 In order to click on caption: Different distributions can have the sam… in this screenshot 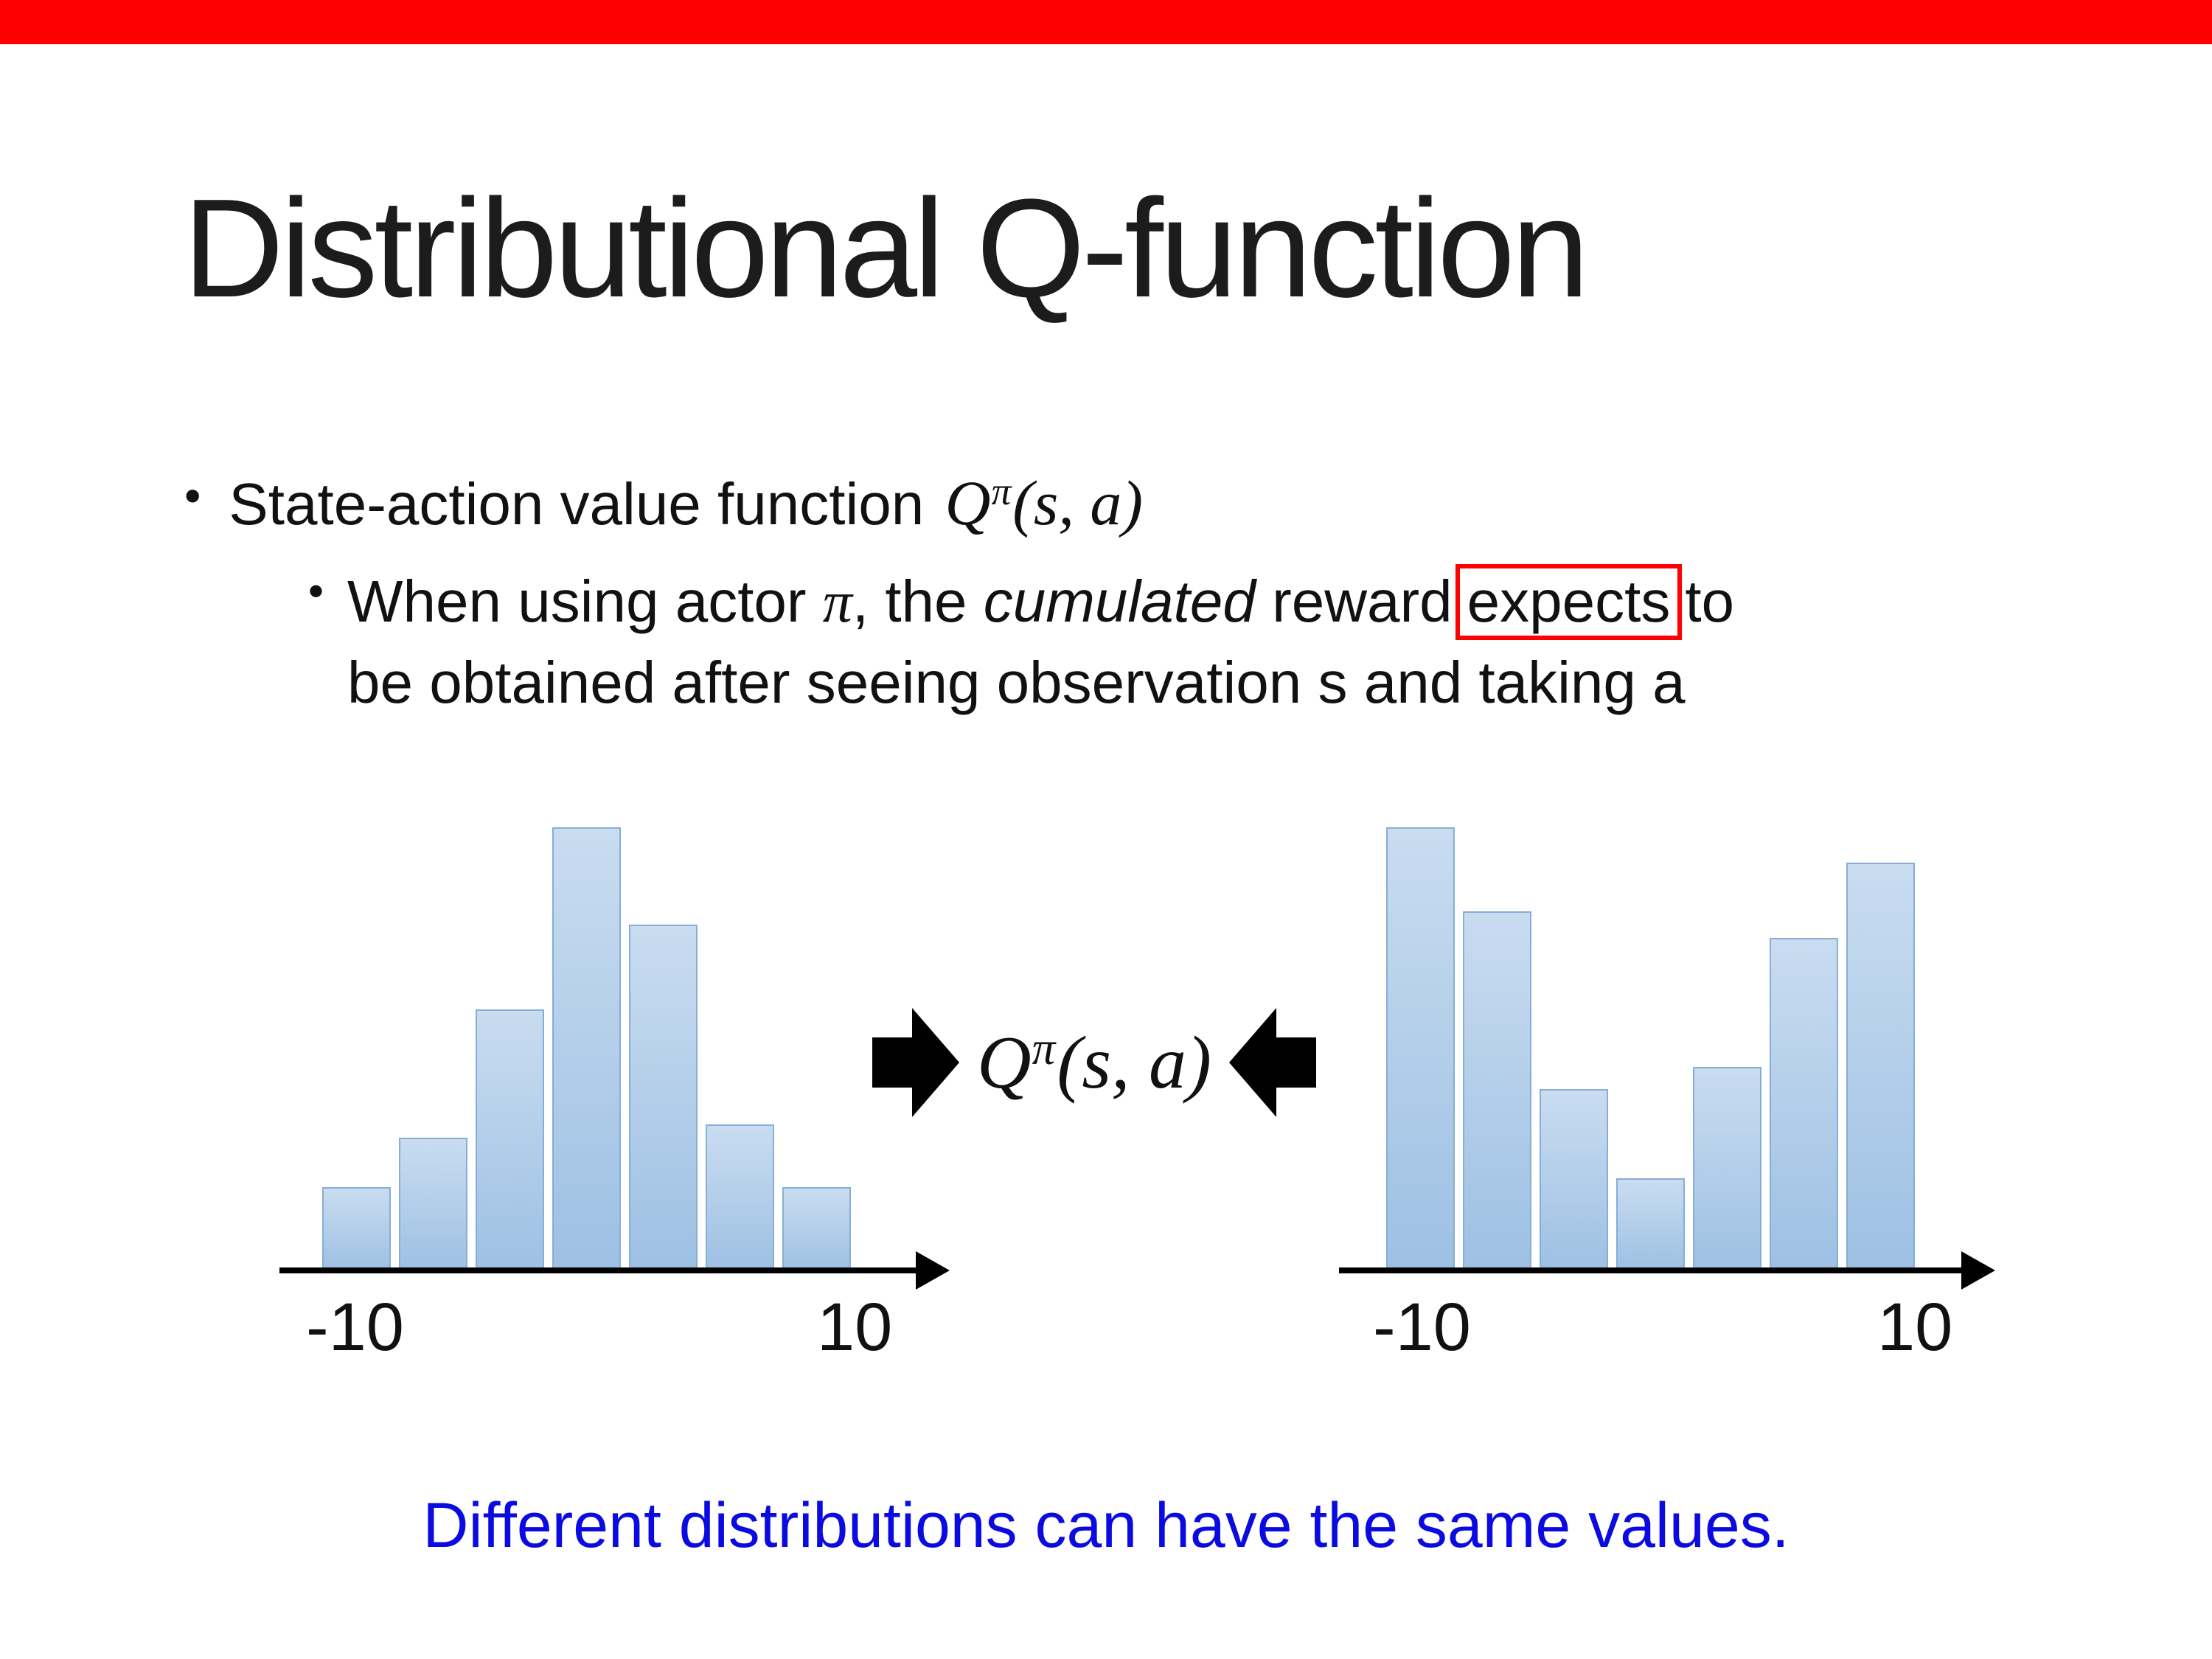, I will do `click(1106, 1525)`.